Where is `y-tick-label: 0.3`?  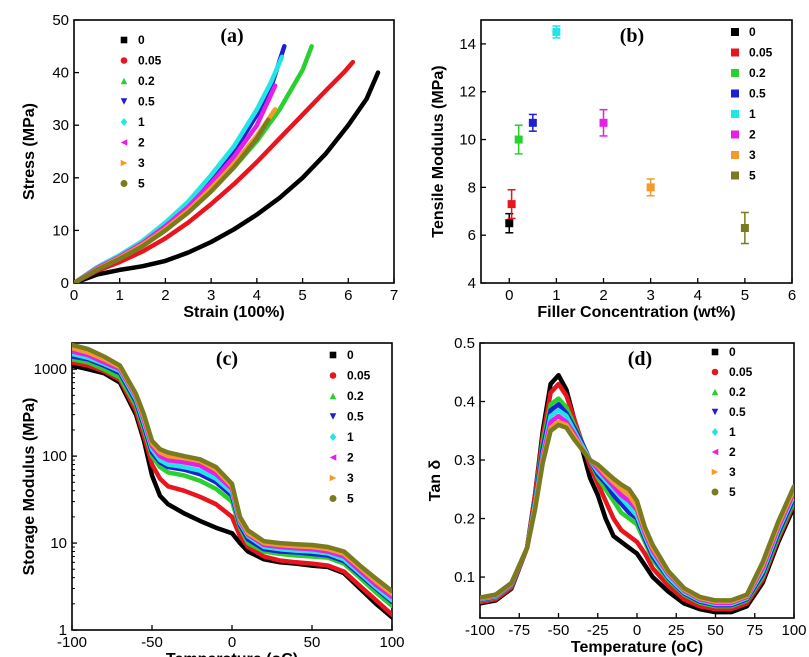
y-tick-label: 0.3 is located at coordinates (464, 460).